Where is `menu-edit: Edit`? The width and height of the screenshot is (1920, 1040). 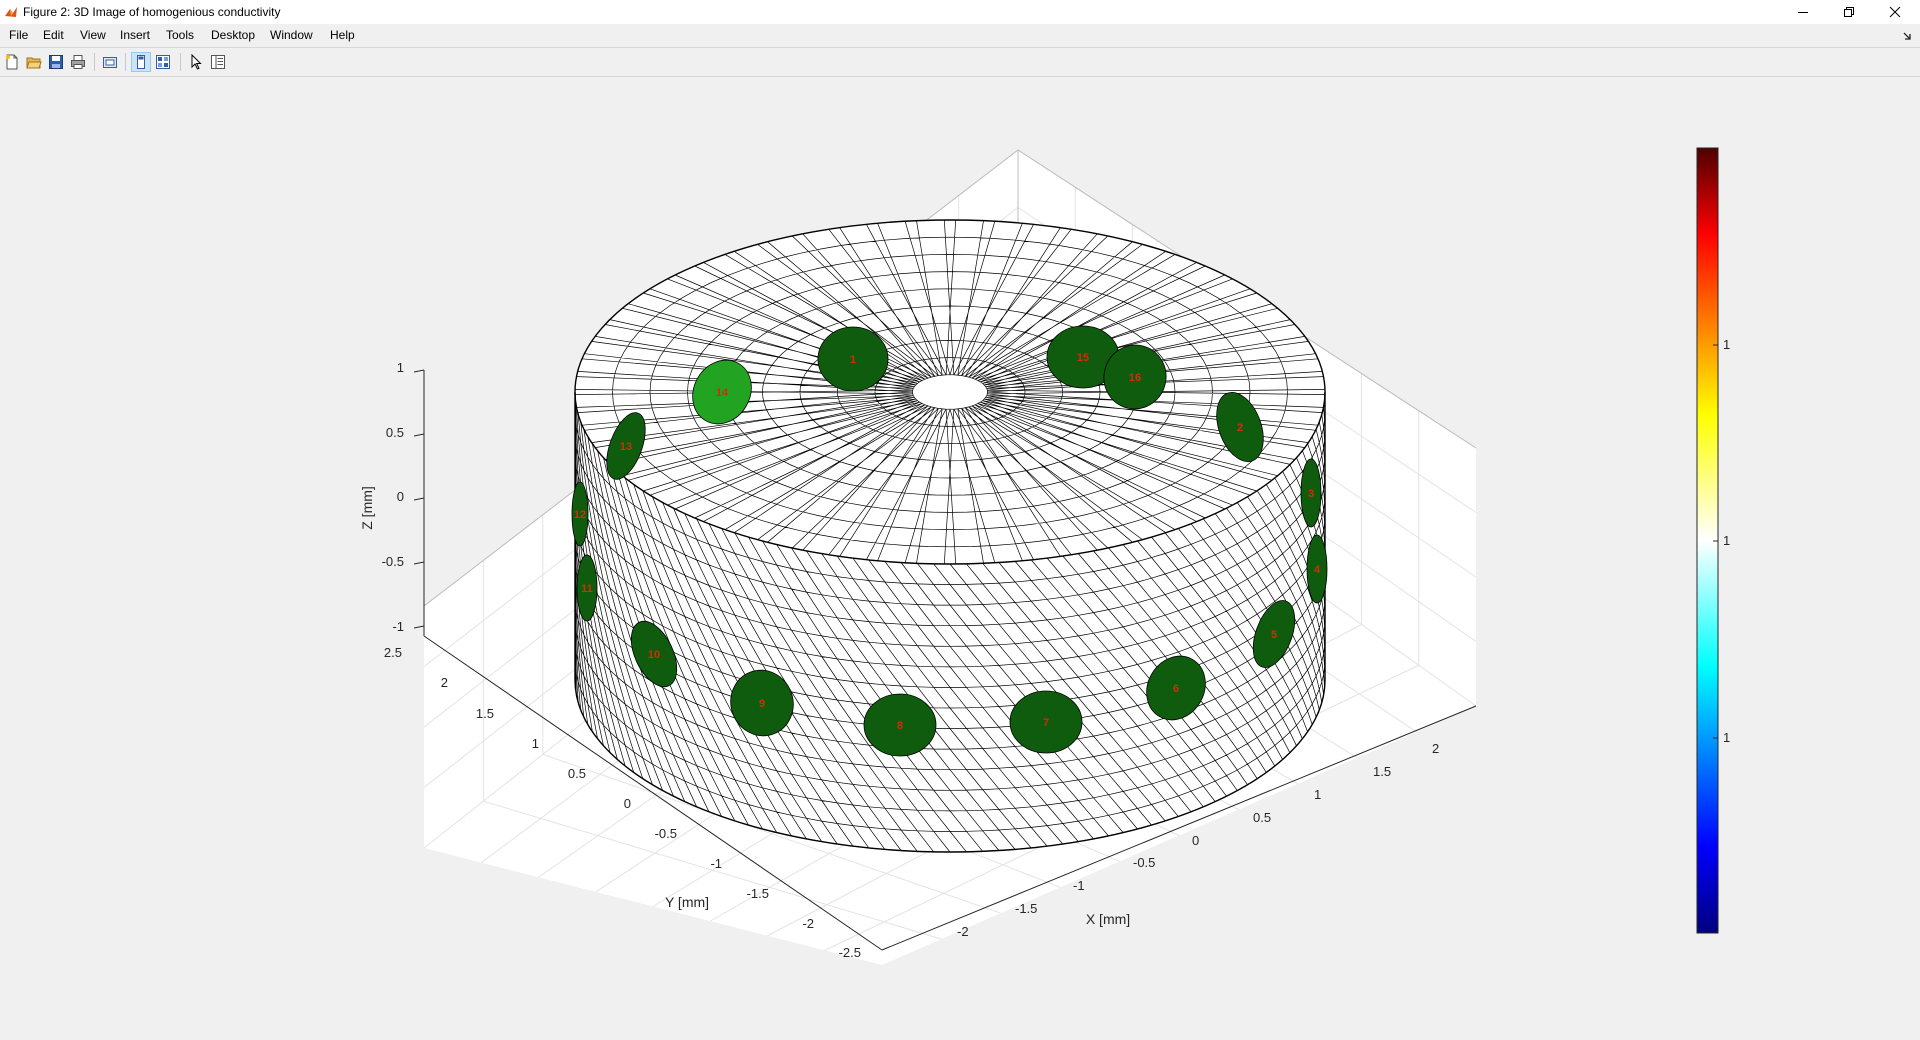 menu-edit: Edit is located at coordinates (53, 35).